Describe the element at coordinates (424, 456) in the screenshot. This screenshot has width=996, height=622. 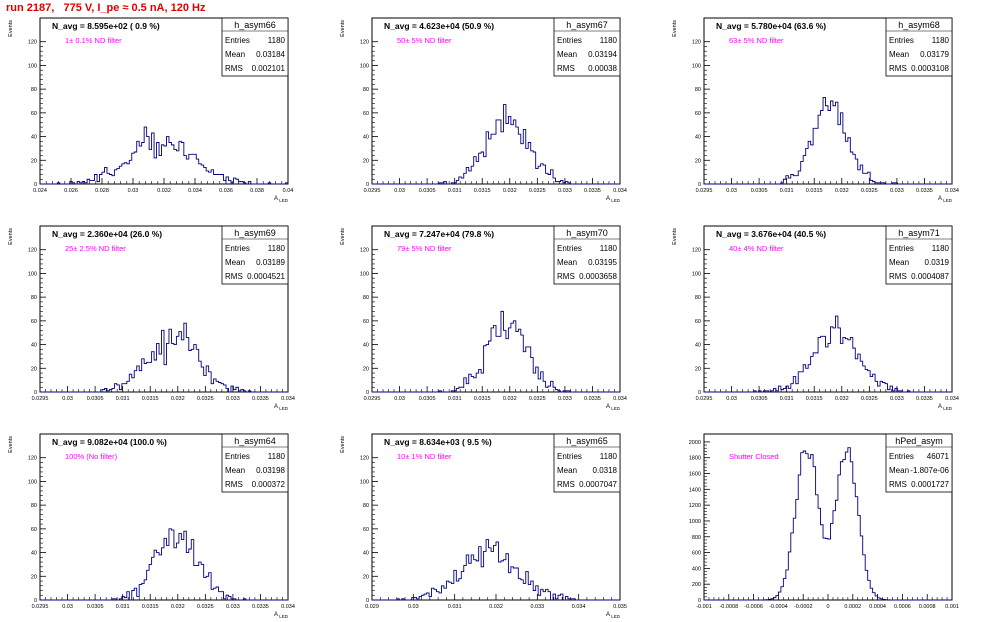
I see `filter-annotation: 10± 1% ND filter` at that location.